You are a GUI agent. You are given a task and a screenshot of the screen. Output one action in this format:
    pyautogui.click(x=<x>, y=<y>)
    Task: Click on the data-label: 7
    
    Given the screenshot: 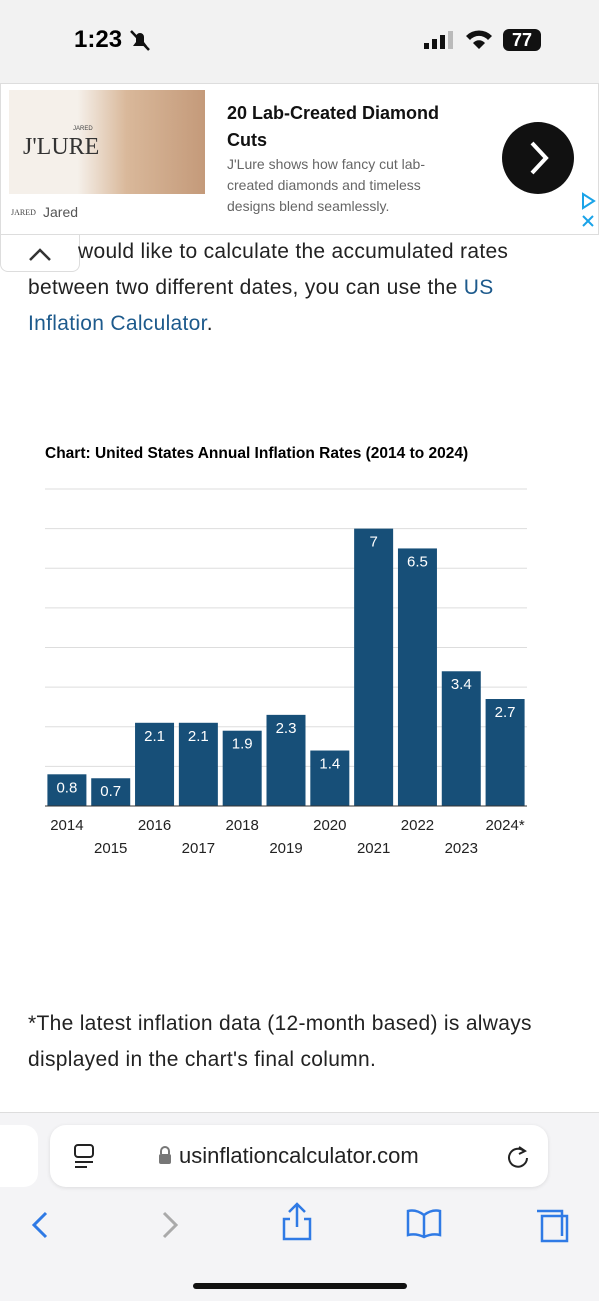 What is the action you would take?
    pyautogui.click(x=373, y=542)
    